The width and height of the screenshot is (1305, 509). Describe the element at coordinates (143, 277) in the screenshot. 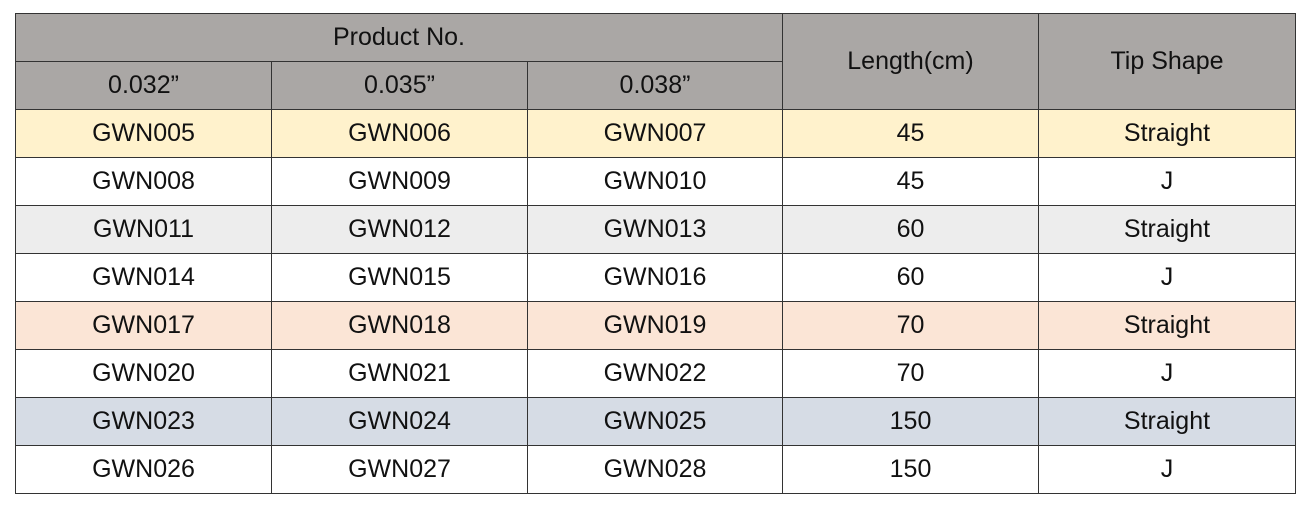

I see `table-cell: GWN014` at that location.